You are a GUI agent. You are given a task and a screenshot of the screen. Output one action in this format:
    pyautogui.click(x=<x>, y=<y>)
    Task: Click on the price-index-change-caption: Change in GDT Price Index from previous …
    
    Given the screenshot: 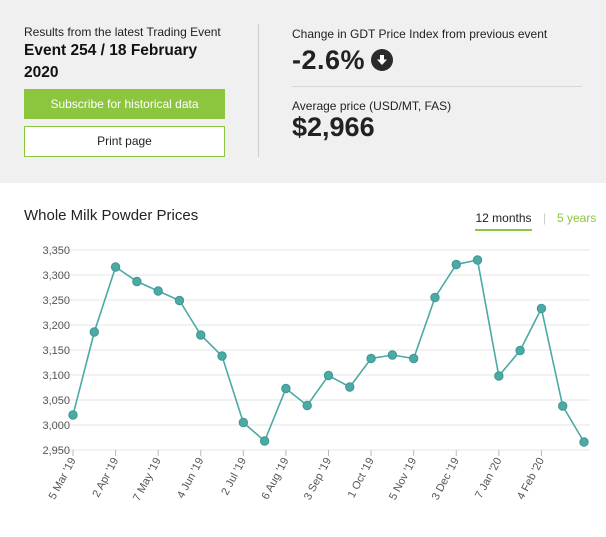 What is the action you would take?
    pyautogui.click(x=420, y=34)
    